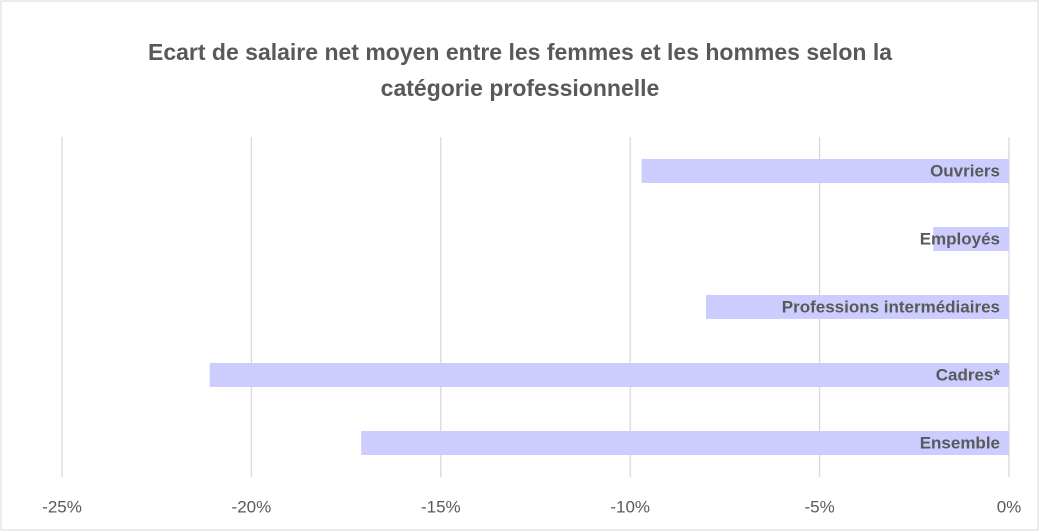  What do you see at coordinates (965, 170) in the screenshot?
I see `category-label: Ouvriers` at bounding box center [965, 170].